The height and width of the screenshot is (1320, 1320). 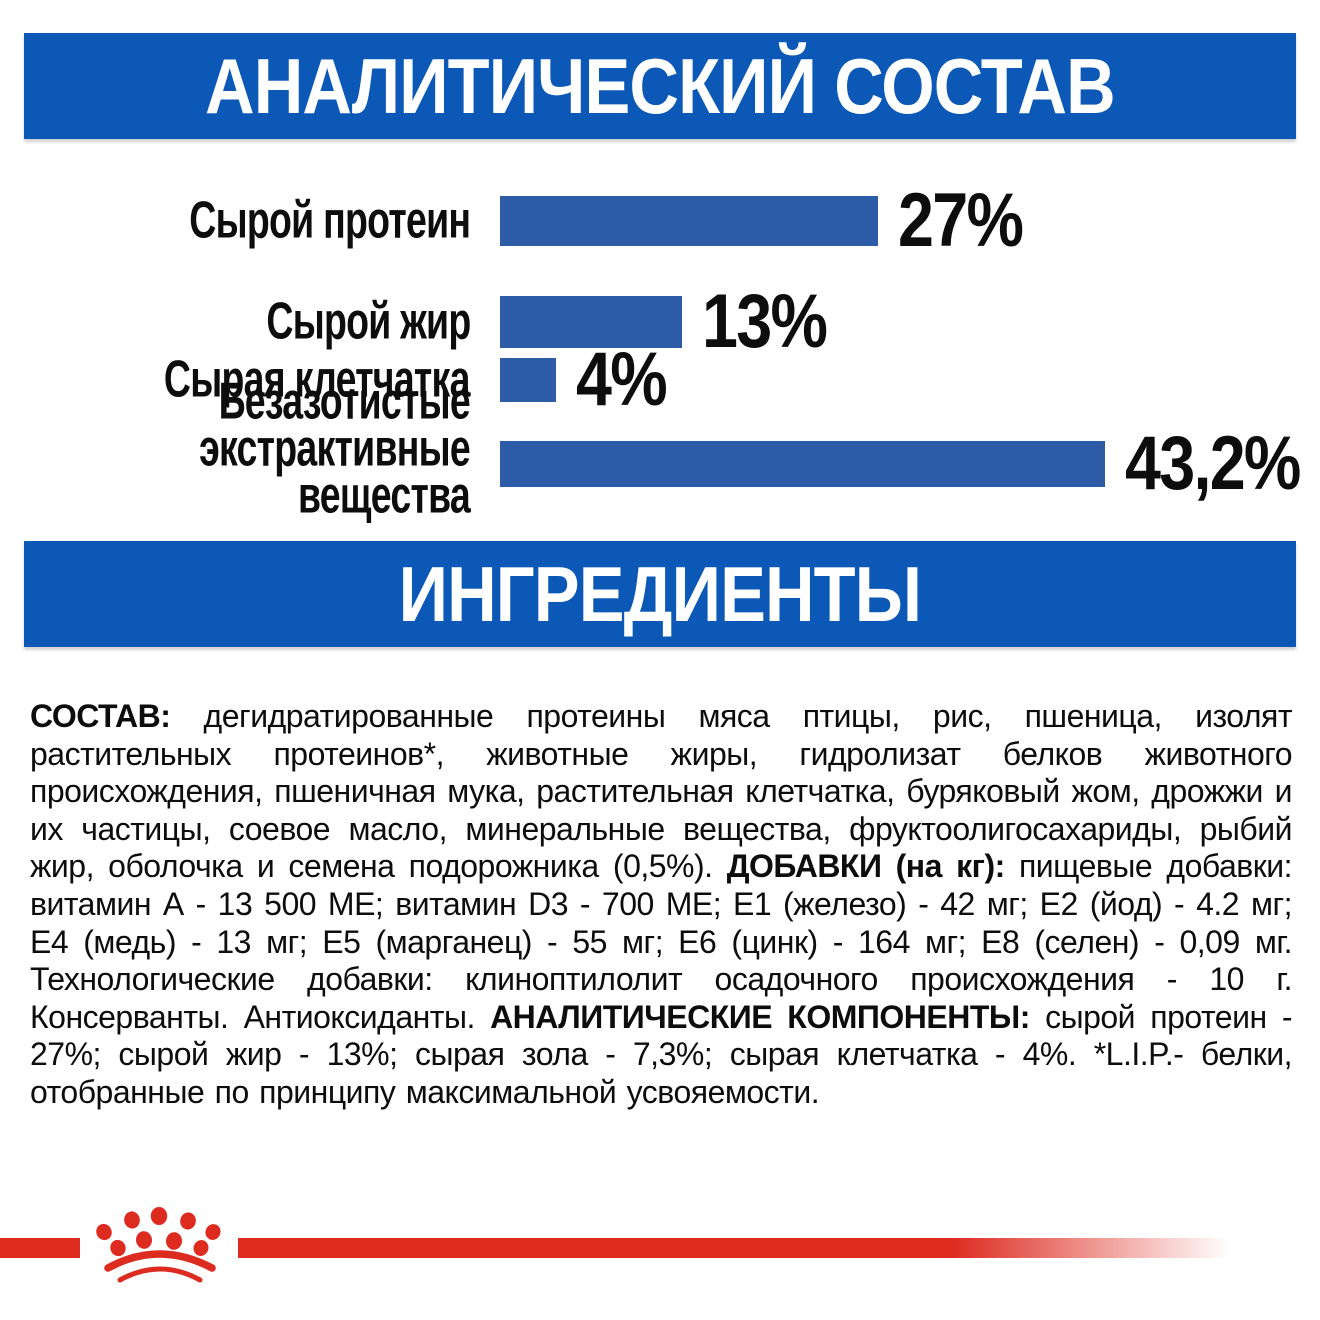 I want to click on ingredients-title: ИНГРЕДИЕНТЫ, so click(x=660, y=593).